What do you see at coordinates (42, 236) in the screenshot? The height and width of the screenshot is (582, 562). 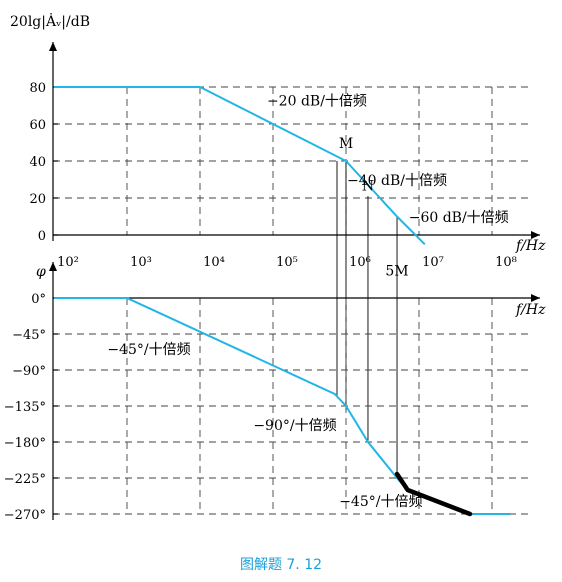 I see `mag-y-tick-label: 0` at bounding box center [42, 236].